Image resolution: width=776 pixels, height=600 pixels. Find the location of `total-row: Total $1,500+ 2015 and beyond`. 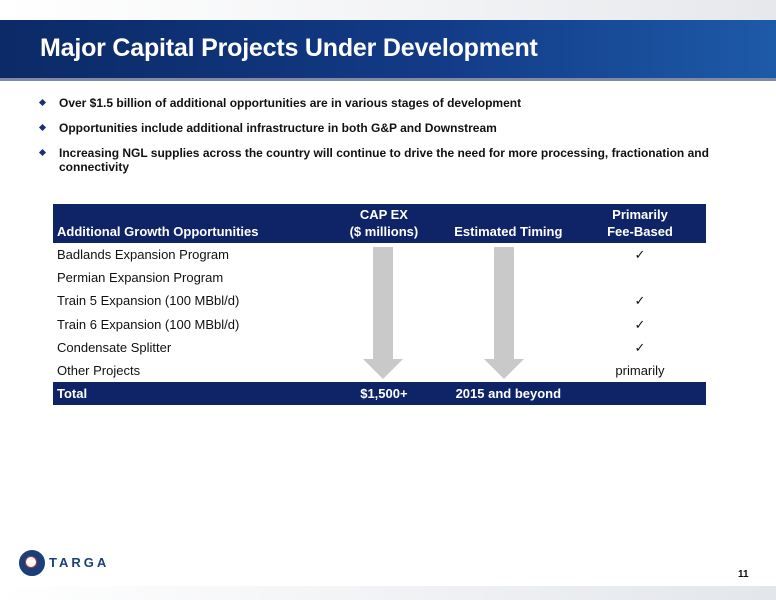

total-row: Total $1,500+ 2015 and beyond is located at coordinates (379, 394).